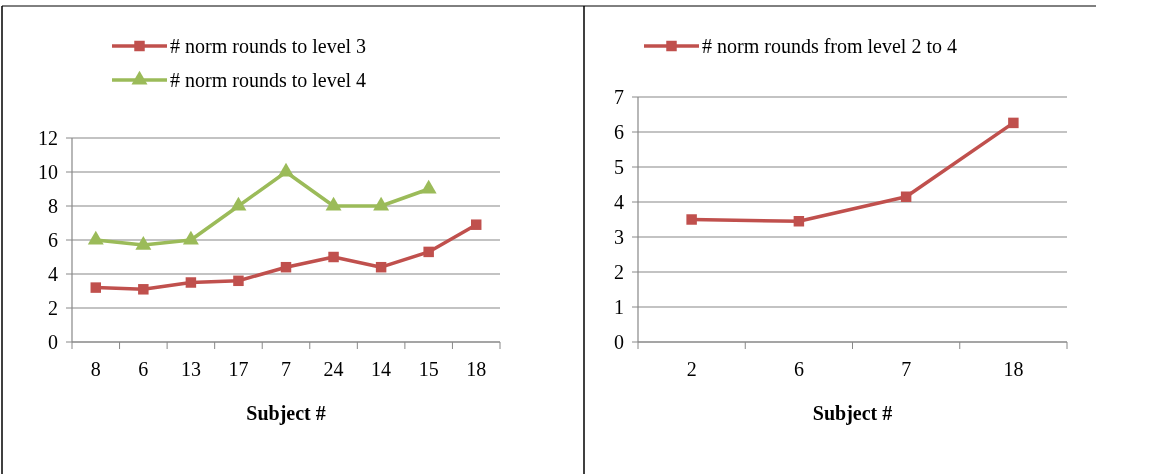  Describe the element at coordinates (619, 167) in the screenshot. I see `y-tick-label: 5` at that location.